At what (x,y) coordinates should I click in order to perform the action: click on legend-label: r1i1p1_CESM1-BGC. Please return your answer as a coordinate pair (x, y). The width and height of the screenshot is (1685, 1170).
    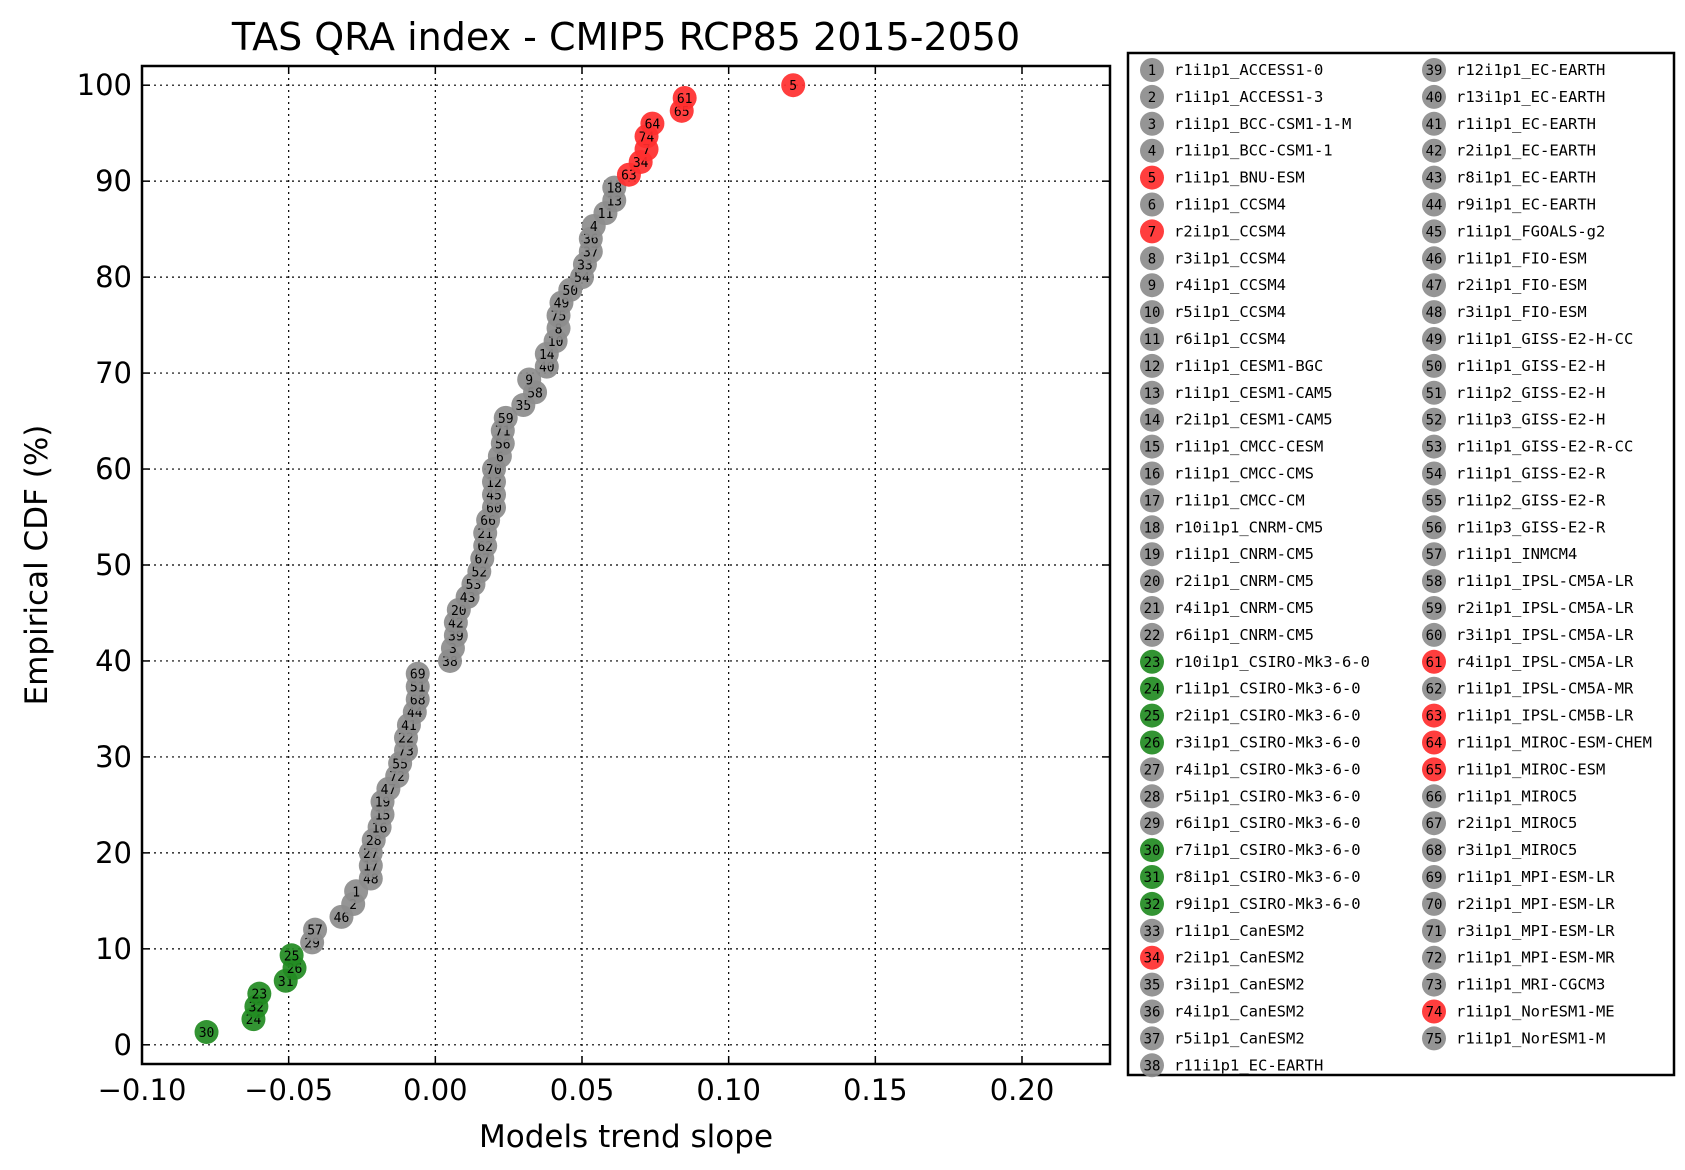
    Looking at the image, I should click on (1248, 366).